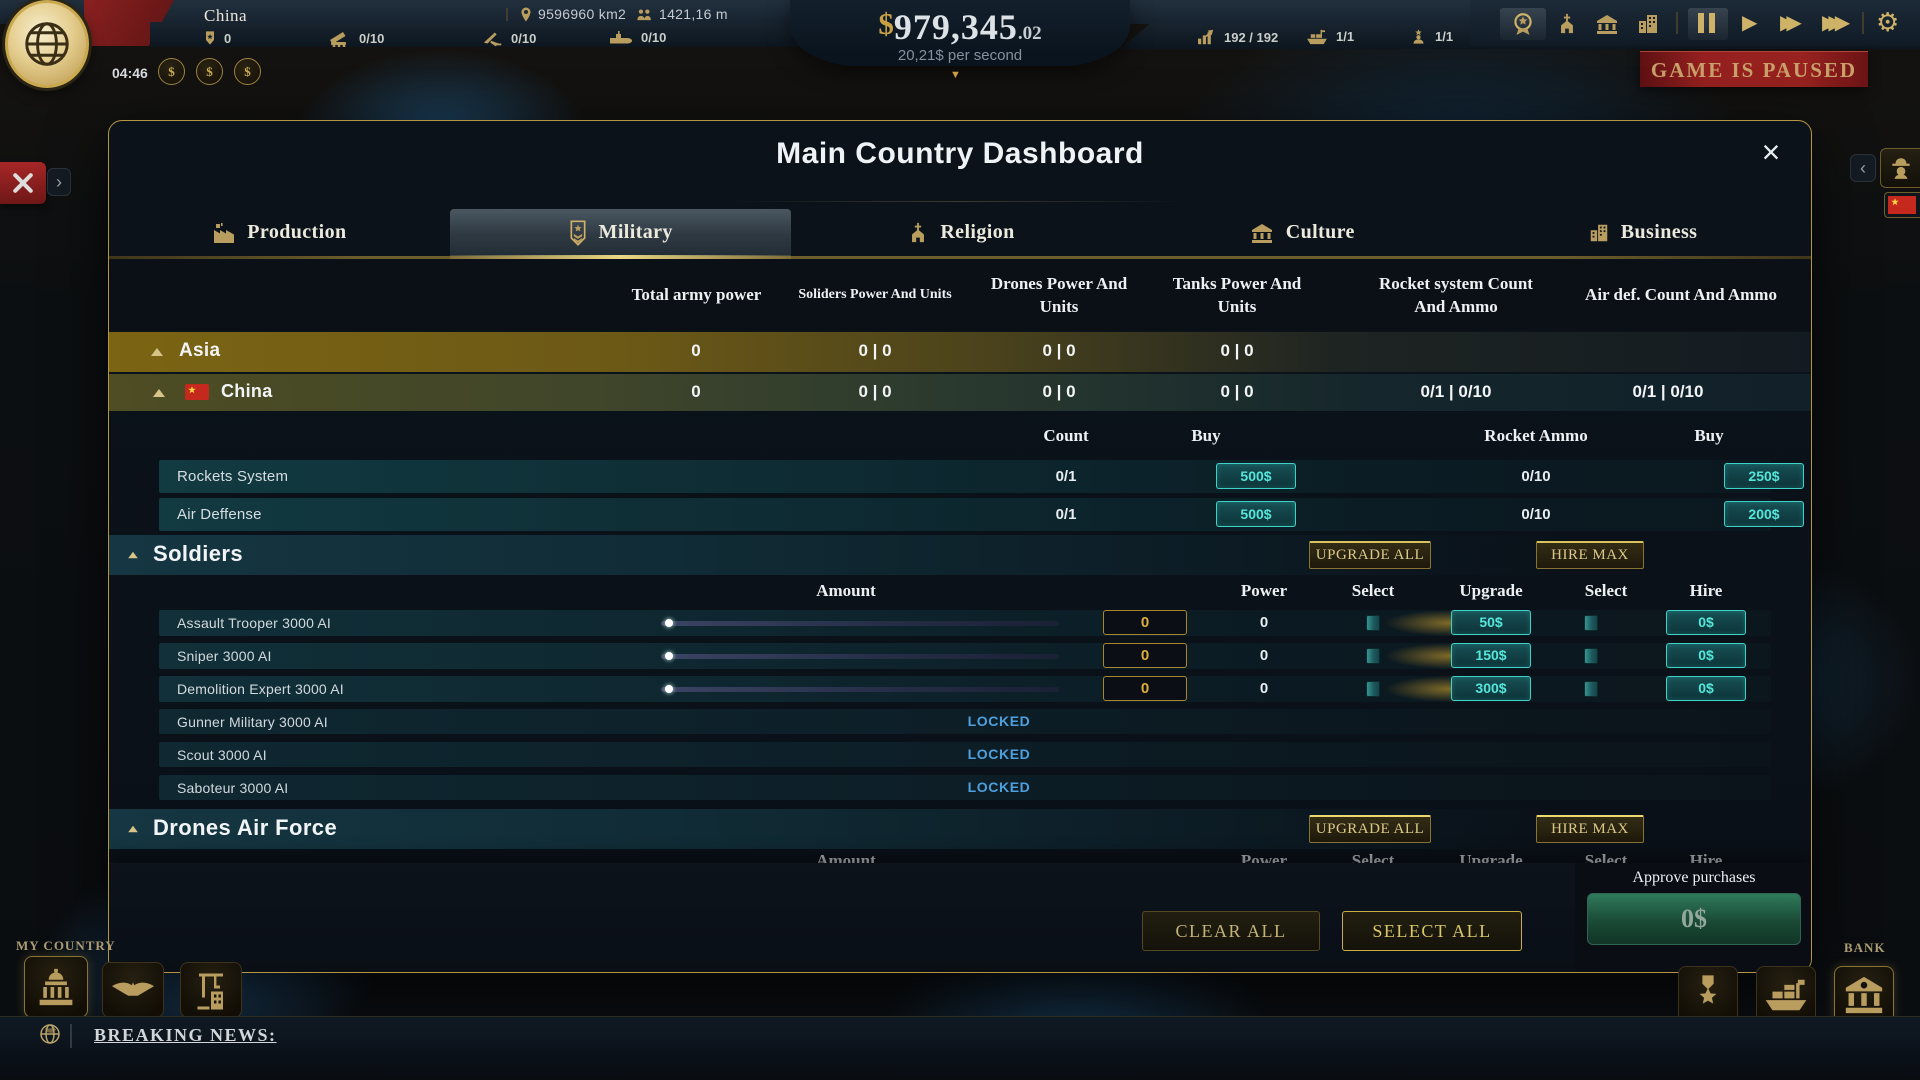 The width and height of the screenshot is (1920, 1080). What do you see at coordinates (71, 1036) in the screenshot?
I see `divider` at bounding box center [71, 1036].